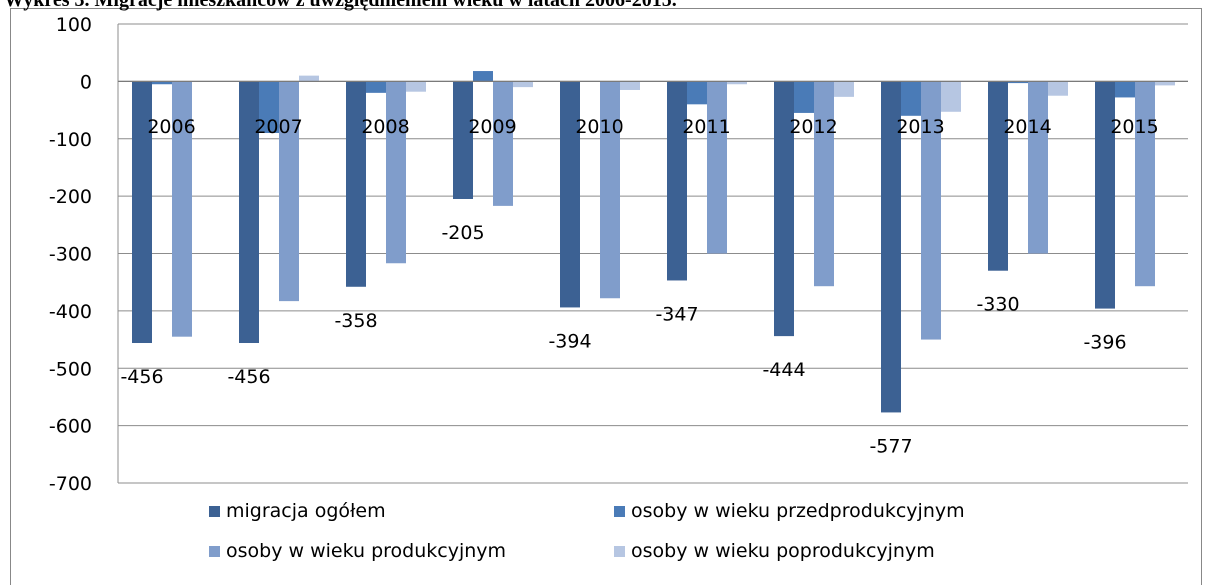  I want to click on x-tick-label: 2009, so click(492, 127).